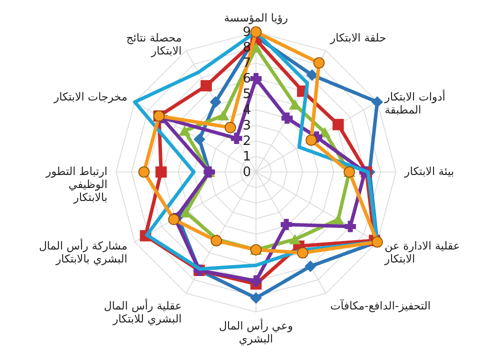  What do you see at coordinates (143, 312) in the screenshot?
I see `spoke-label: عقلية رأس المال البشري للابتكار` at bounding box center [143, 312].